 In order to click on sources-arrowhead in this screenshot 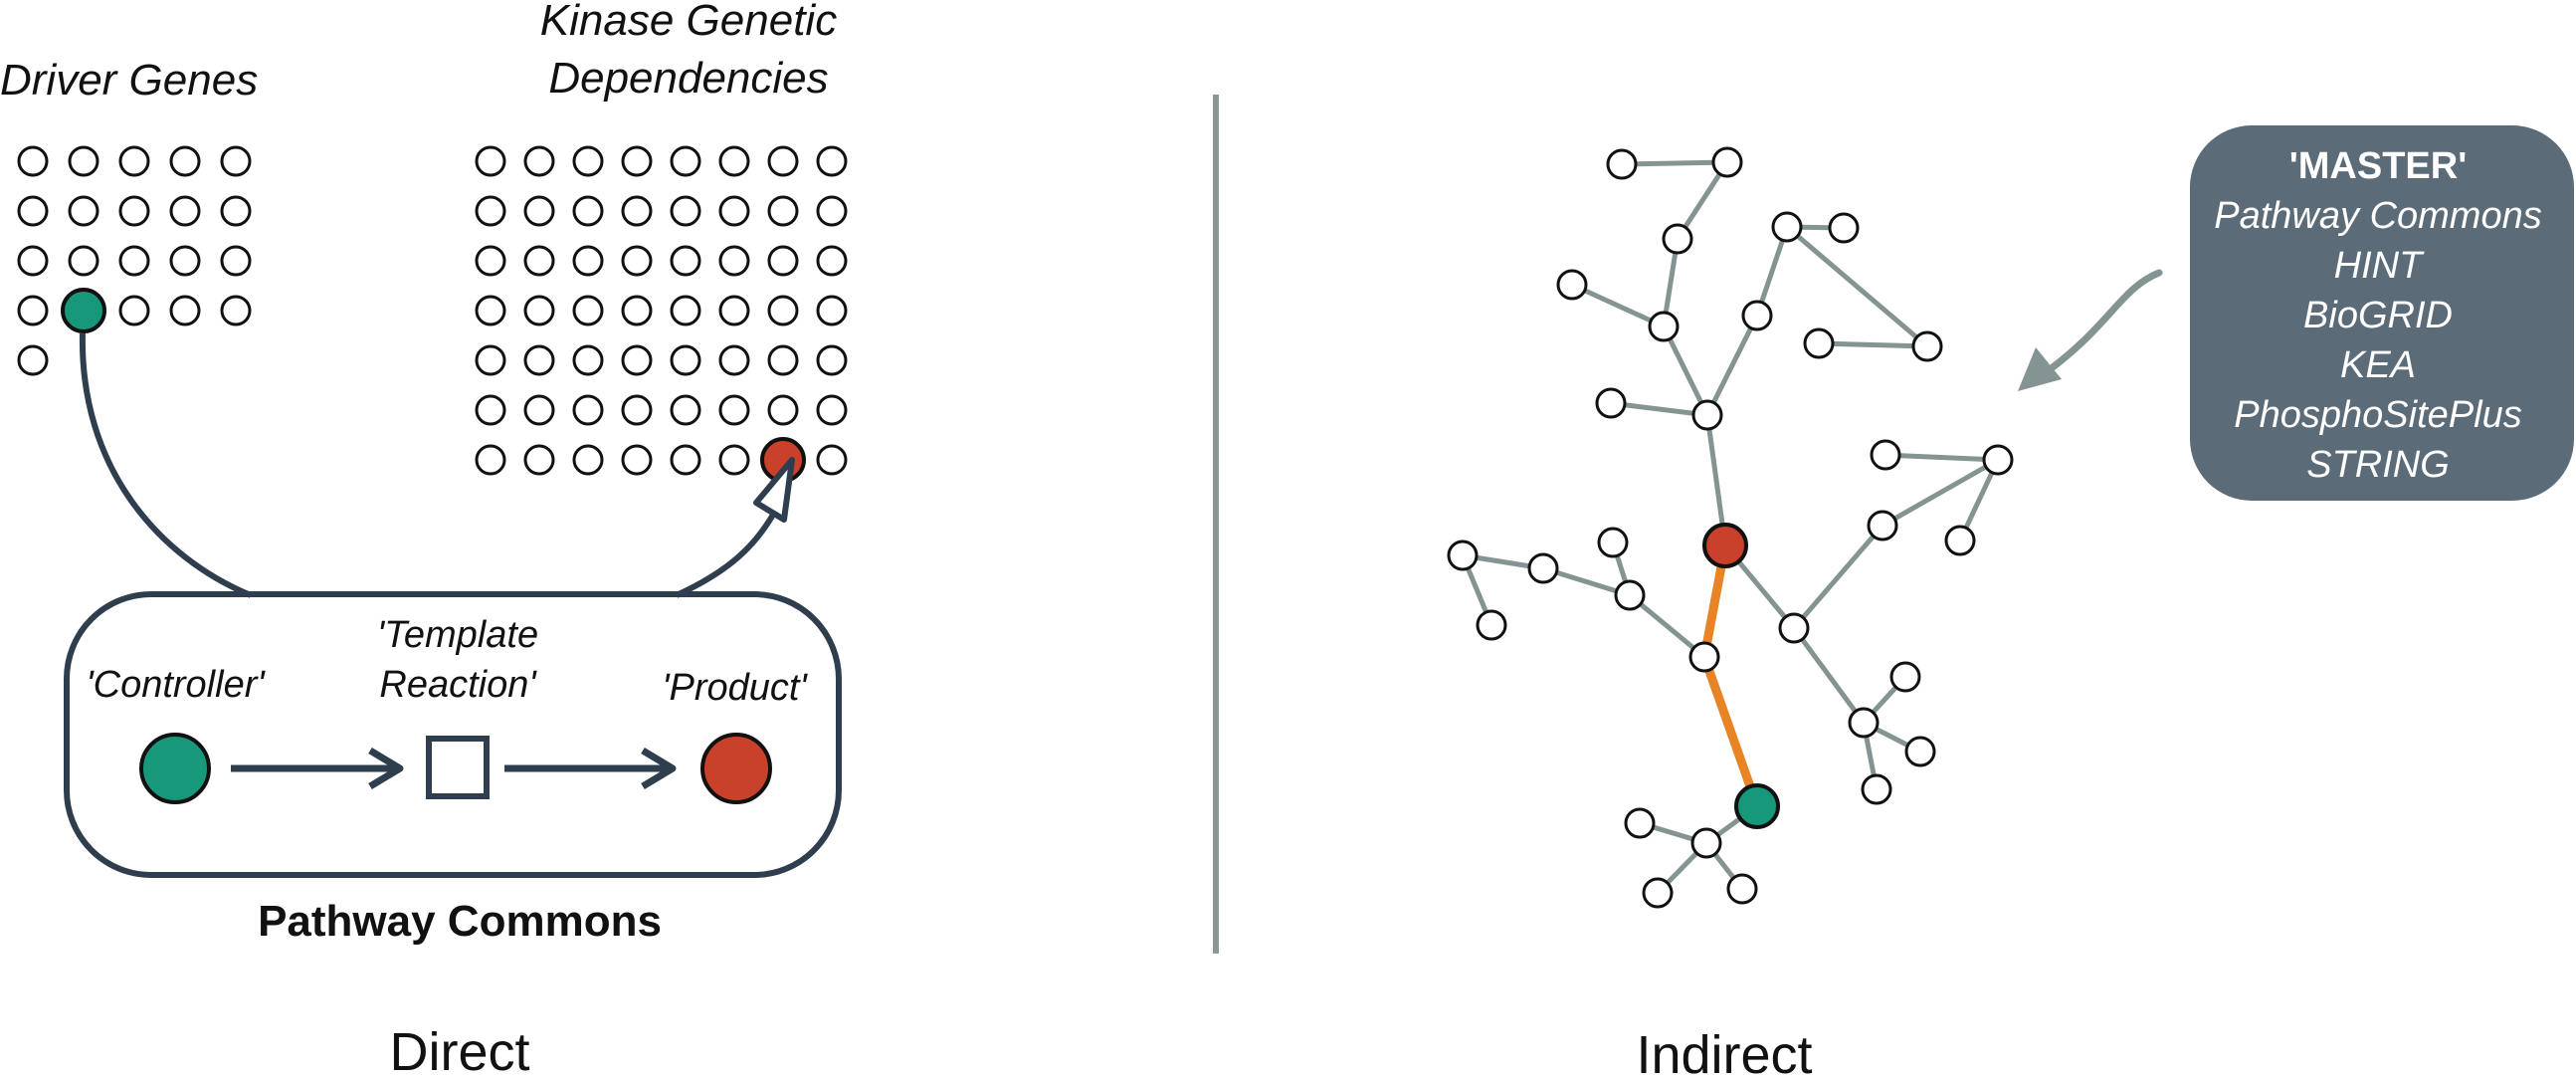, I will do `click(2040, 369)`.